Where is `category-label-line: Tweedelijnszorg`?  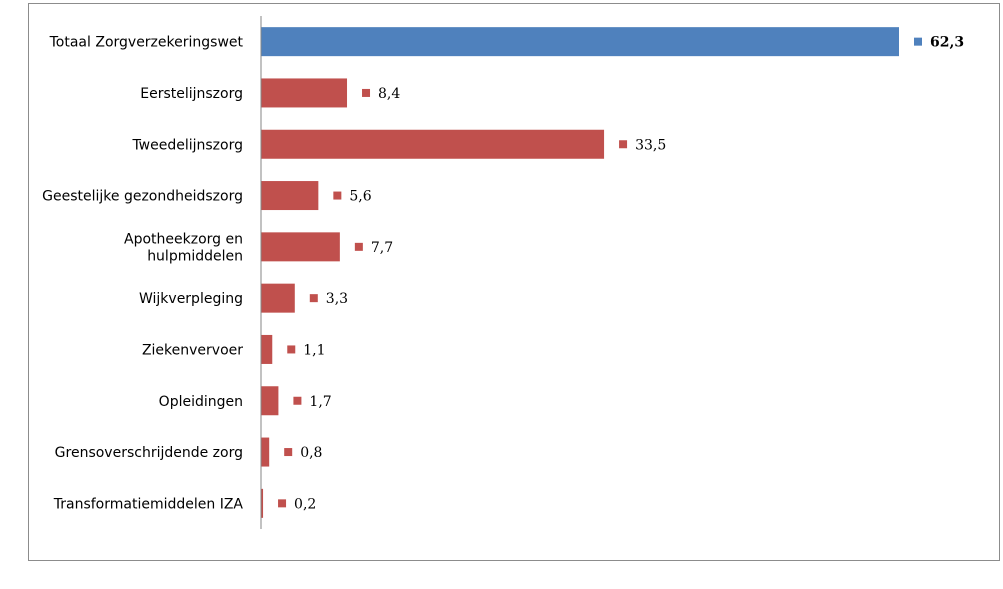
category-label-line: Tweedelijnszorg is located at coordinates (187, 145).